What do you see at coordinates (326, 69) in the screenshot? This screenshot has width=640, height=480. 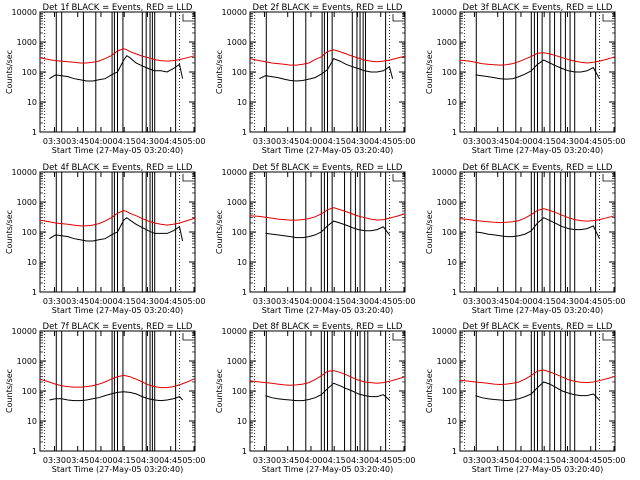 I see `series-line-events` at bounding box center [326, 69].